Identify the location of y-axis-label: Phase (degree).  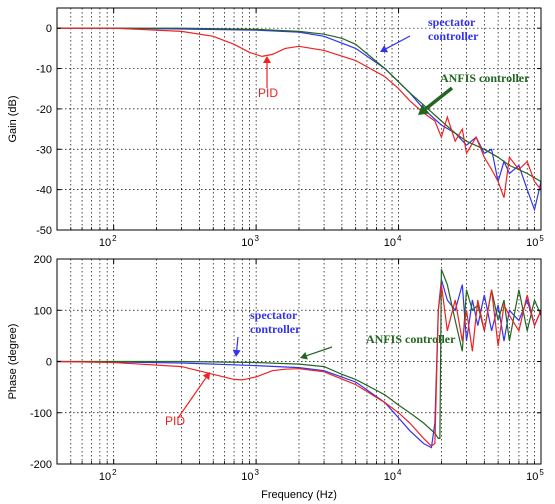
(13, 362).